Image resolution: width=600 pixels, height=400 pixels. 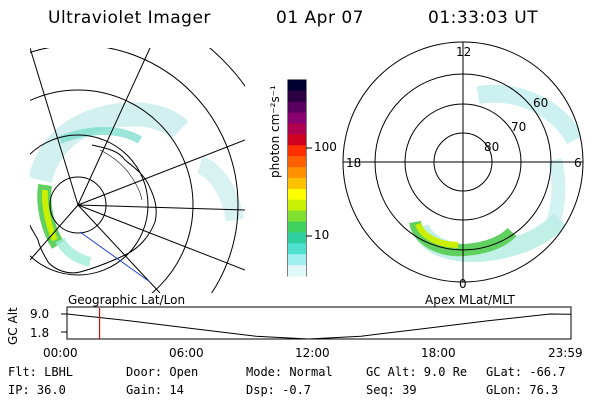 I want to click on time-tick-1800: 18:00, so click(x=438, y=353).